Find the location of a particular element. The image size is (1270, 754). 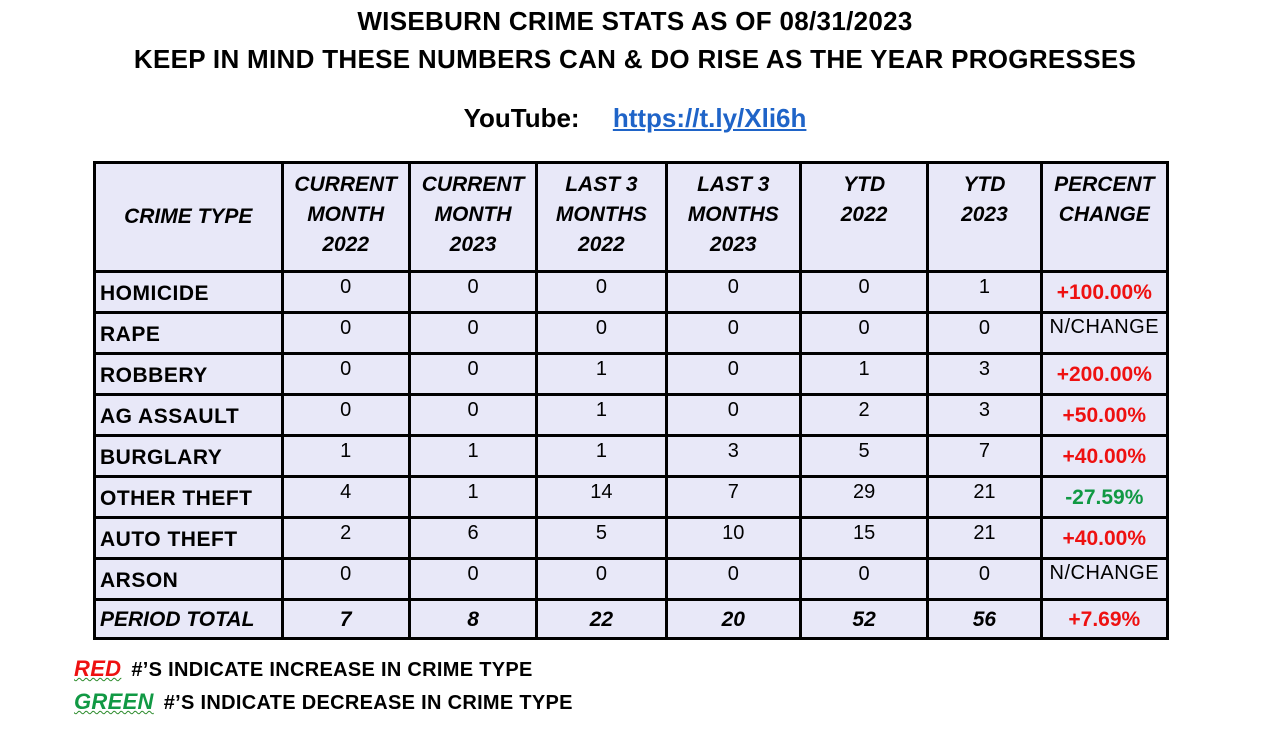

table-row: AUTO THEFT 2 6 5 10 15 21 +40.00% is located at coordinates (631, 538).